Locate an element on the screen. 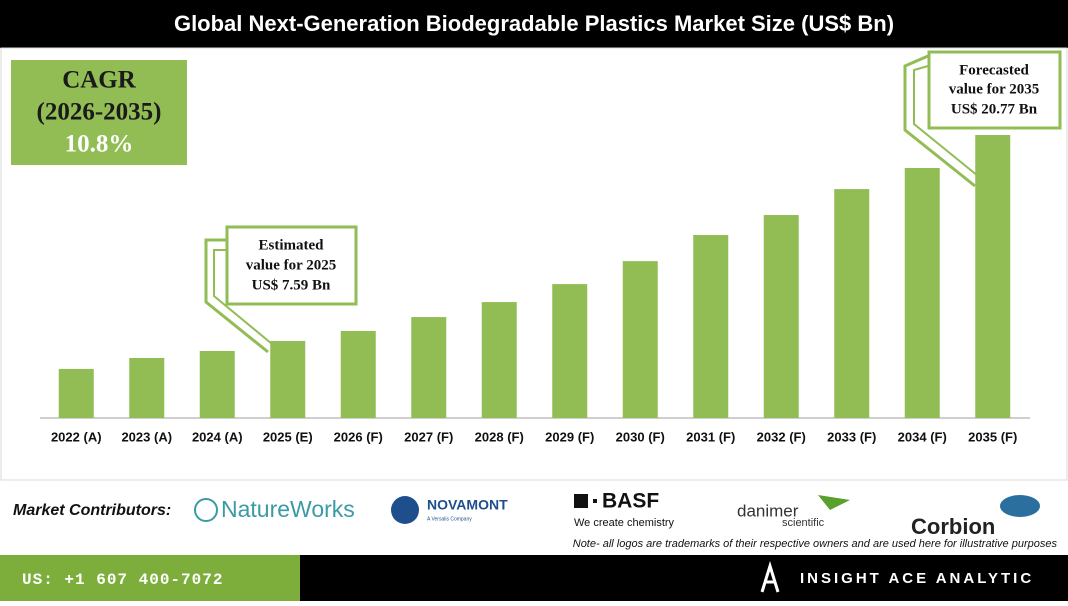 The image size is (1068, 606). title-bar is located at coordinates (534, 24).